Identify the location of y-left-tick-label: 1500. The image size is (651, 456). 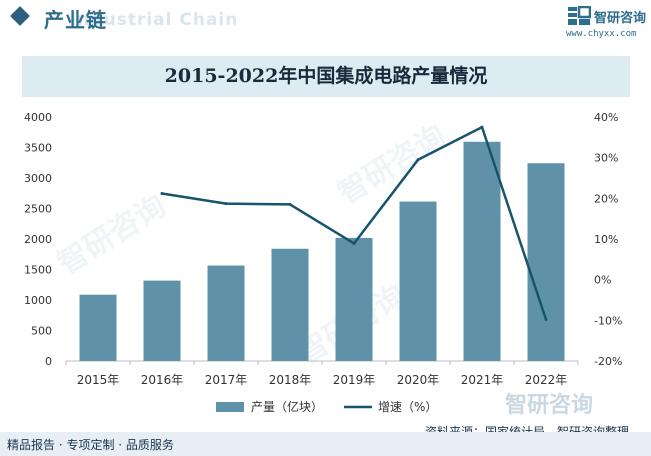
(38, 270).